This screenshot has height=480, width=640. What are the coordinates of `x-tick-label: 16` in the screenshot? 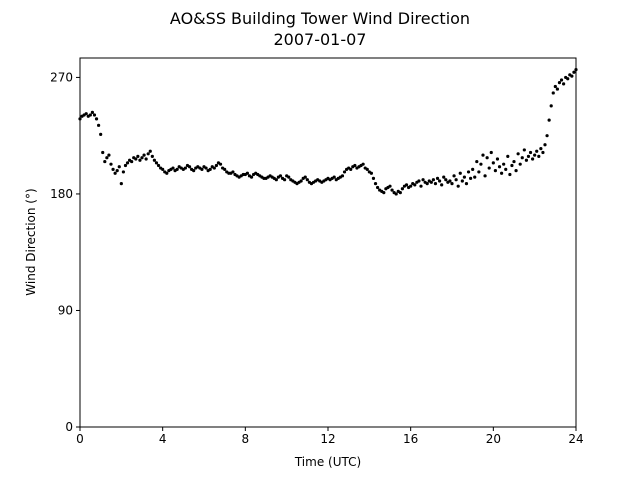 It's located at (410, 439).